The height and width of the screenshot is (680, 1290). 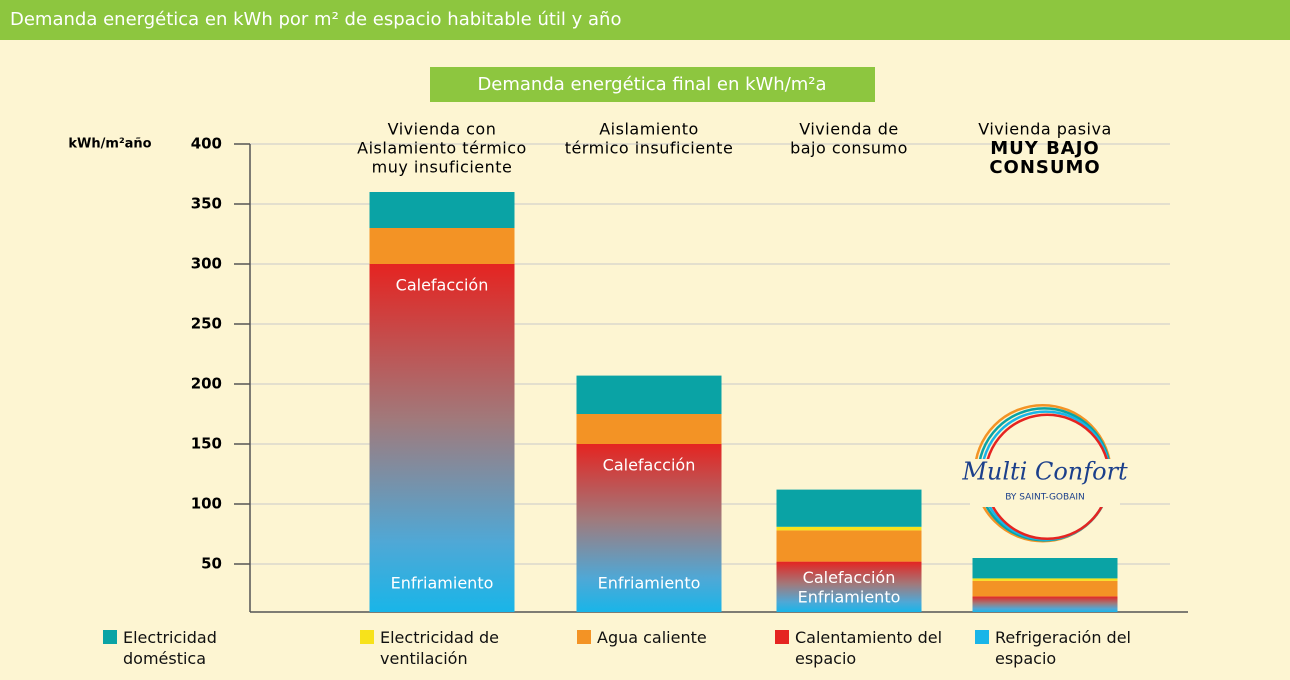 What do you see at coordinates (206, 144) in the screenshot?
I see `y-tick-label: 400` at bounding box center [206, 144].